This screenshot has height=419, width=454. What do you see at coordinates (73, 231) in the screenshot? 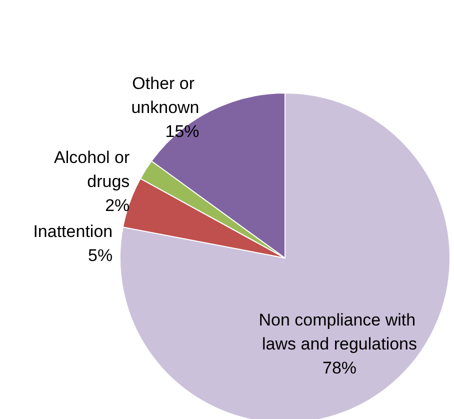
I see `slice-label: Inattention` at bounding box center [73, 231].